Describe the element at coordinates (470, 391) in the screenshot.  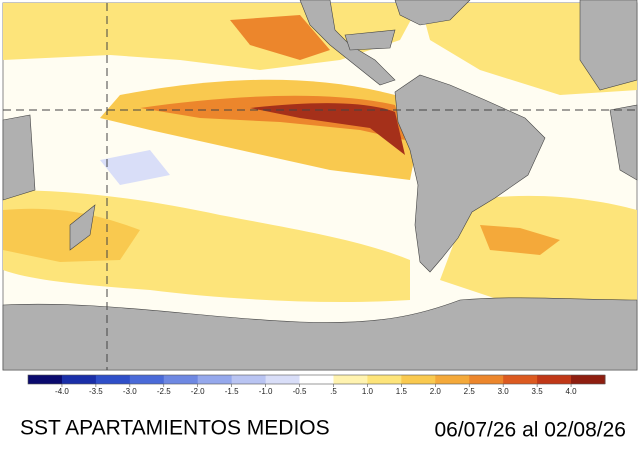
I see `colorbar-label: 2.5` at that location.